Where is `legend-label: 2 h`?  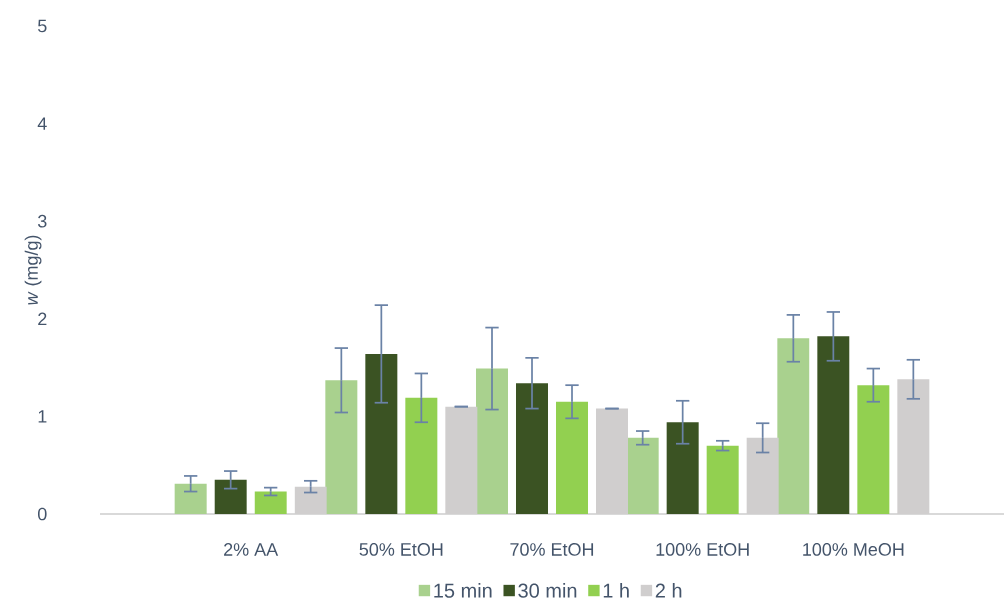 legend-label: 2 h is located at coordinates (668, 590).